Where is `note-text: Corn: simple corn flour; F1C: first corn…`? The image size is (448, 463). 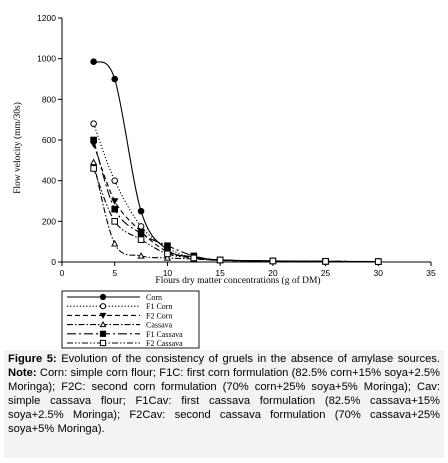 note-text: Corn: simple corn flour; F1C: first corn… is located at coordinates (224, 401).